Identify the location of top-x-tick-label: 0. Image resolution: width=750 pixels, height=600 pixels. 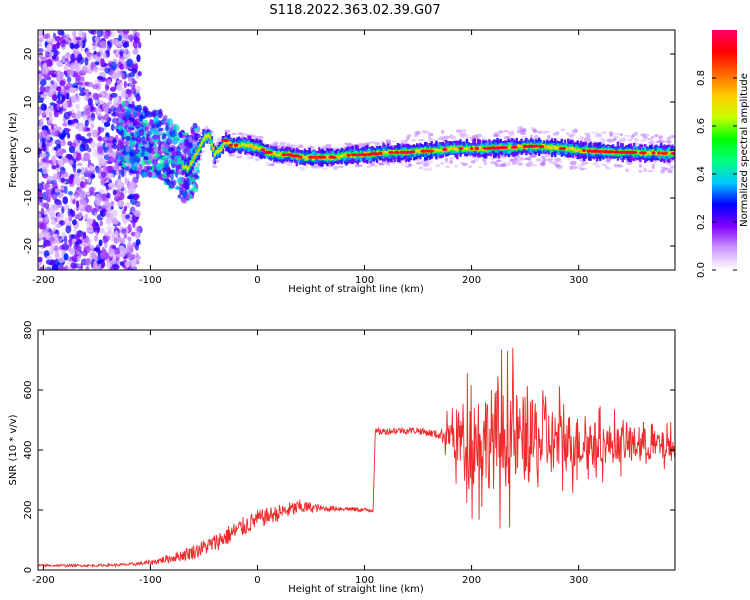
(257, 280).